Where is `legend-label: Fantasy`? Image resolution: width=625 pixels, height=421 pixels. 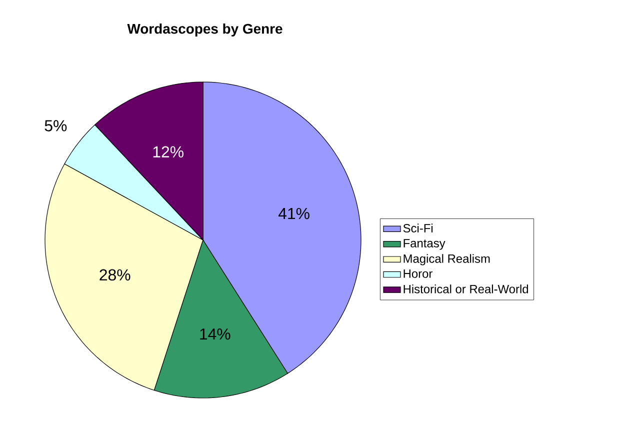 legend-label: Fantasy is located at coordinates (425, 244).